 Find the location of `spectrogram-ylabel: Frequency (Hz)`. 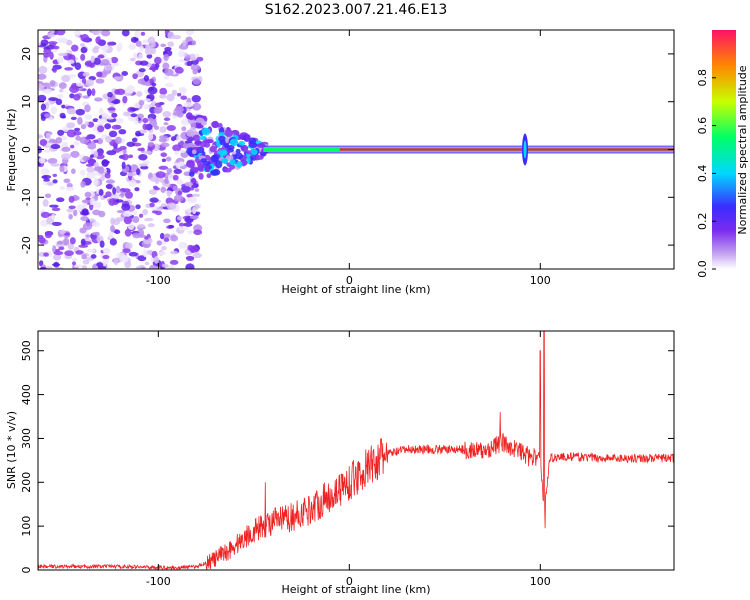

spectrogram-ylabel: Frequency (Hz) is located at coordinates (11, 150).